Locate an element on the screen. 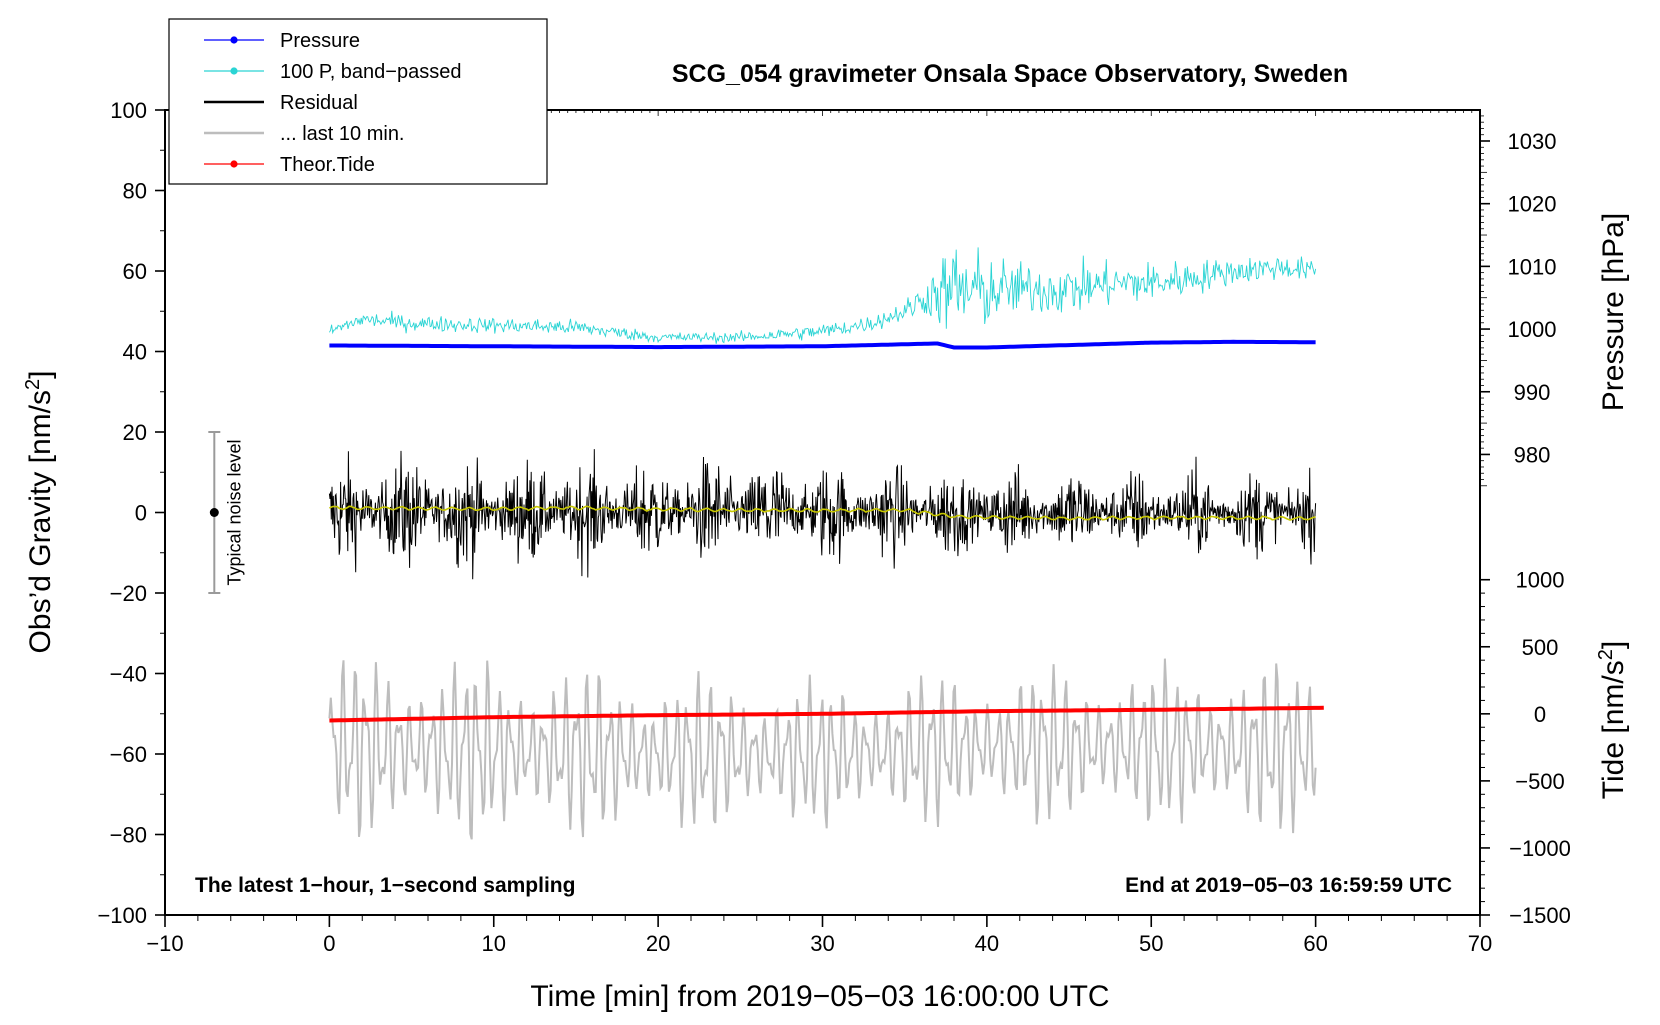 This screenshot has width=1660, height=1025. x-tick-label: 40 is located at coordinates (987, 943).